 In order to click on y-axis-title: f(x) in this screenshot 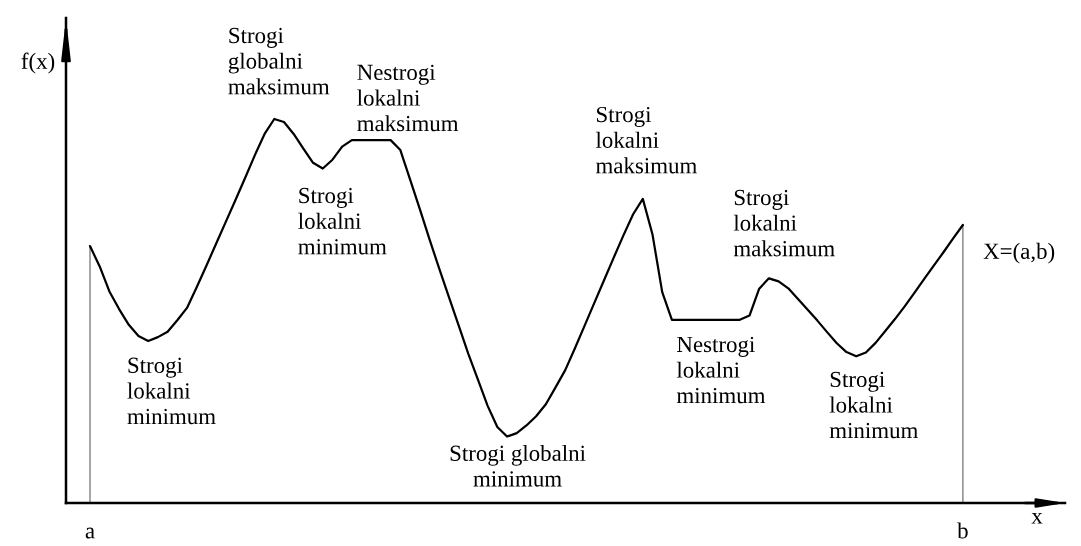, I will do `click(38, 63)`.